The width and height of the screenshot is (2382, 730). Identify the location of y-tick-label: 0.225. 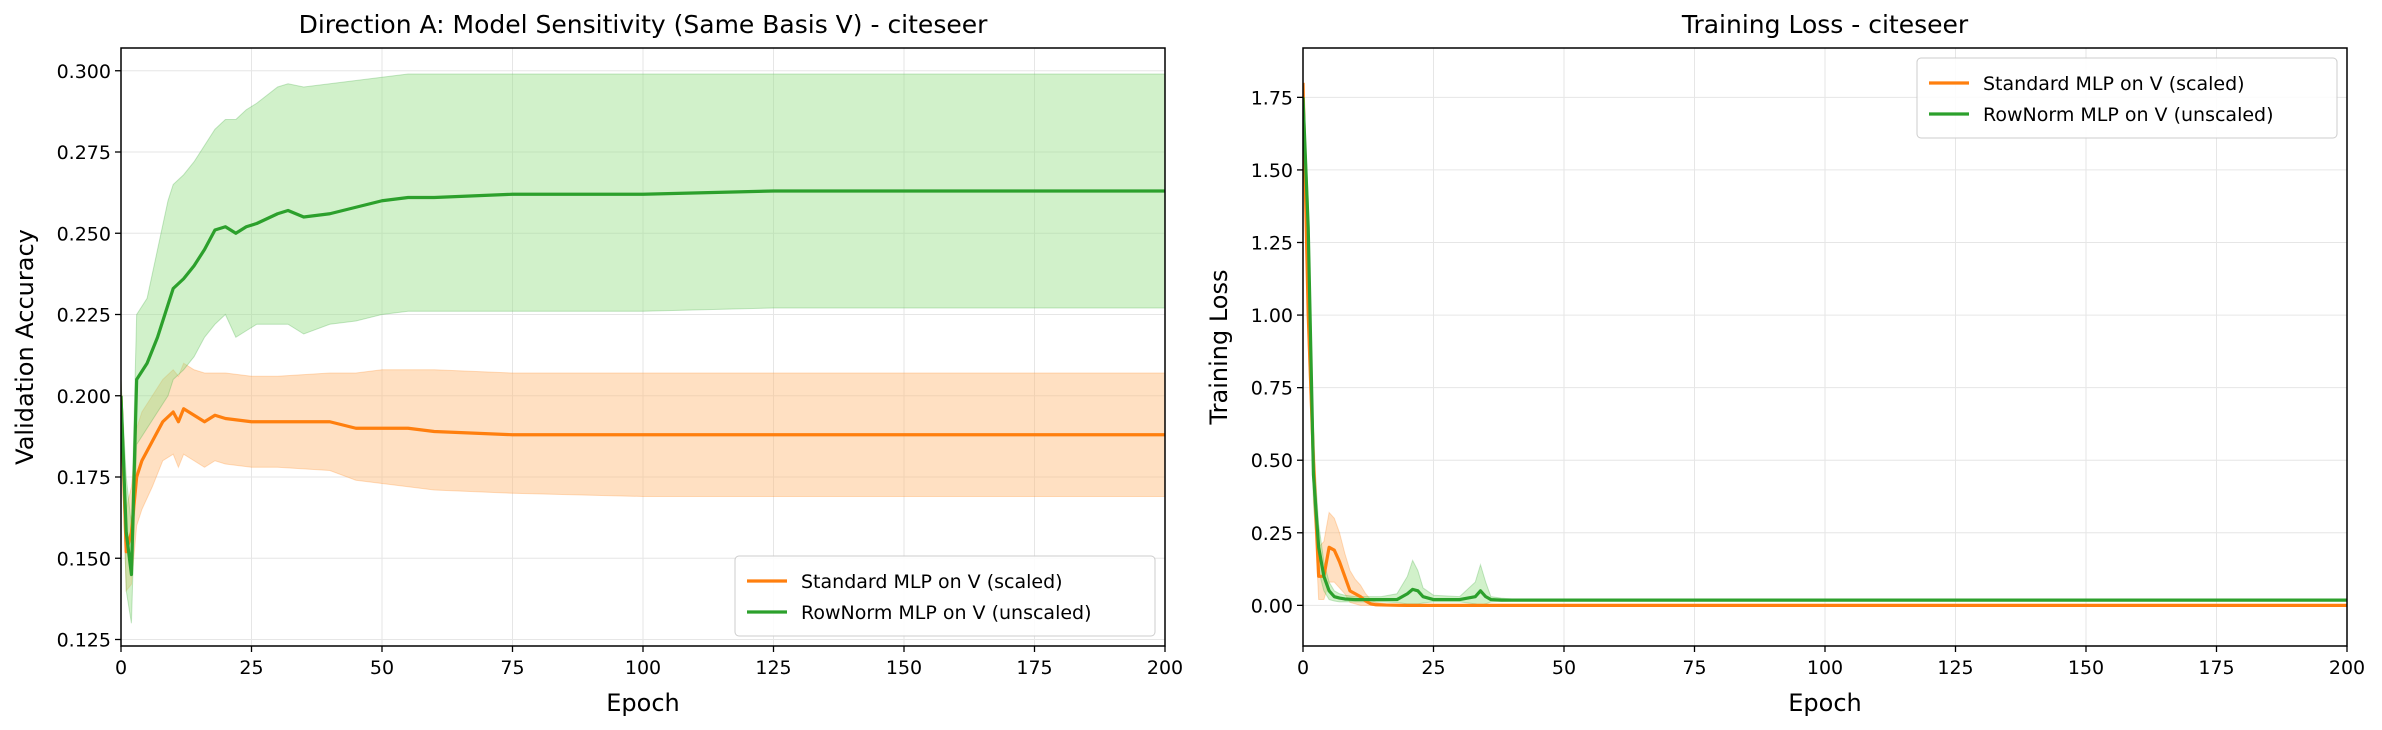
(84, 316).